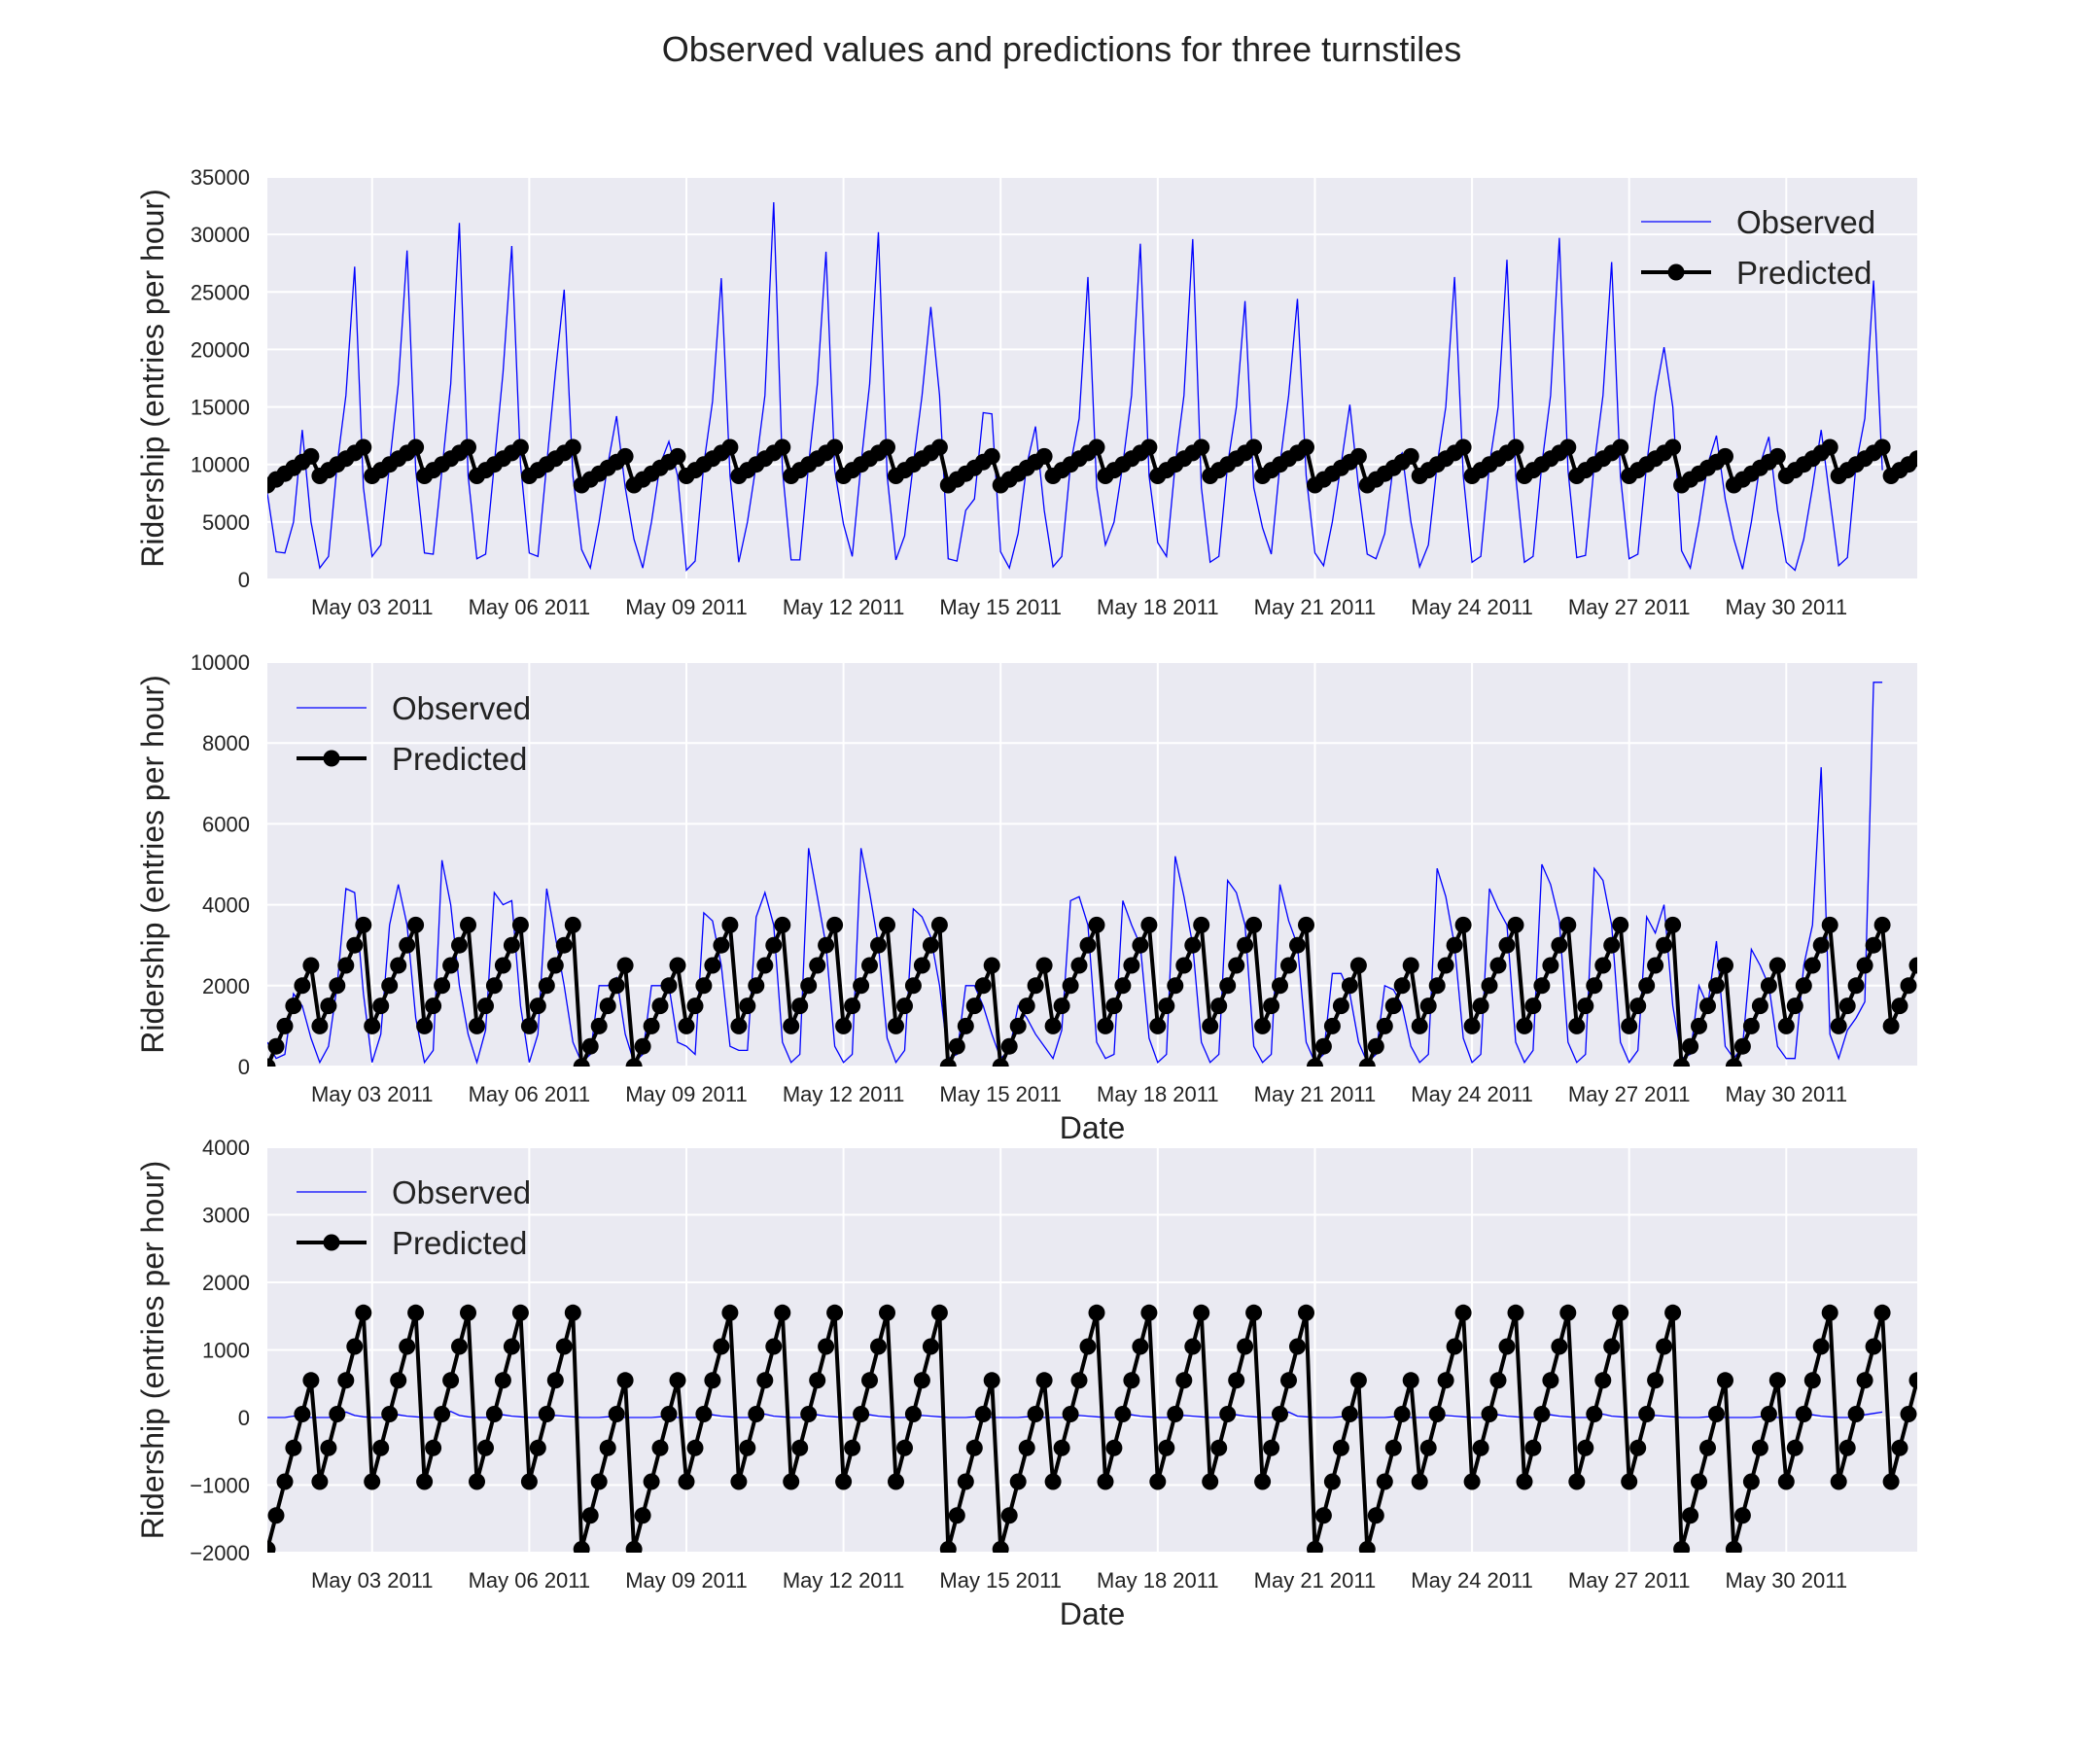 The height and width of the screenshot is (1750, 2100). Describe the element at coordinates (461, 708) in the screenshot. I see `legend-observed-label: Observed` at that location.